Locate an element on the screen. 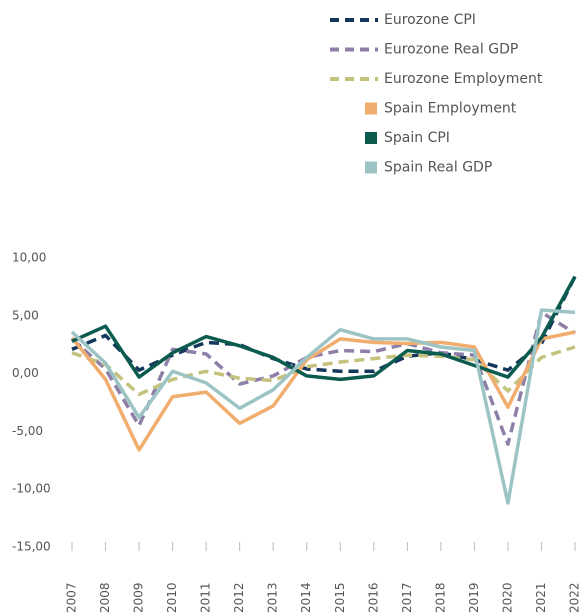 Image resolution: width=585 pixels, height=615 pixels. x-tick-label: 2011 is located at coordinates (206, 597).